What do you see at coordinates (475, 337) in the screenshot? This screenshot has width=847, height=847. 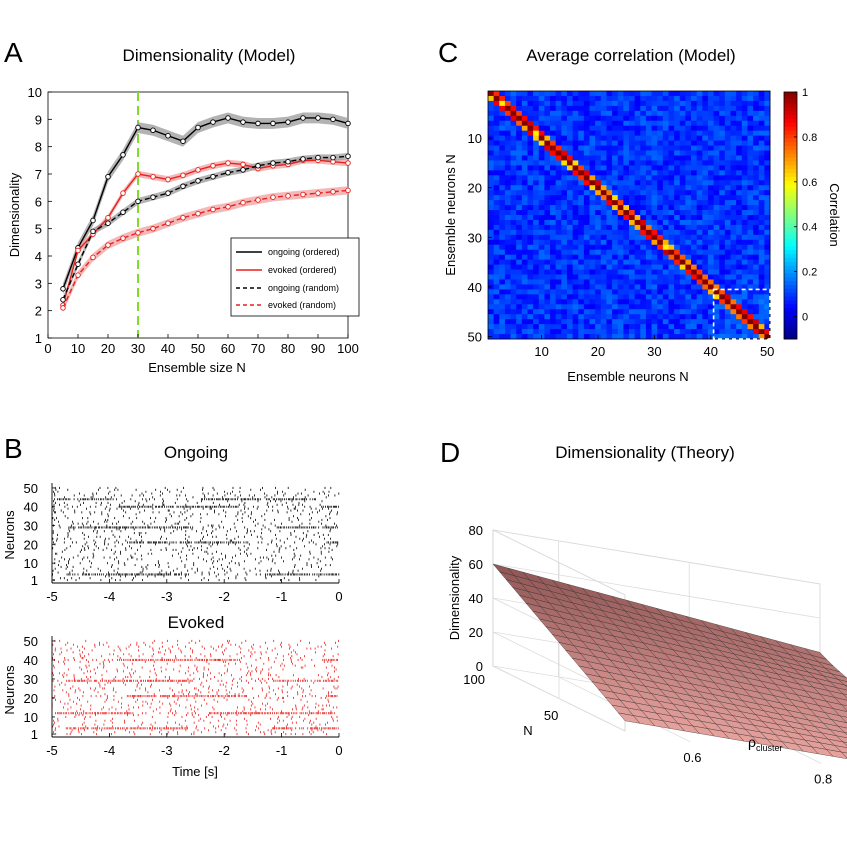 I see `y-tick-label: 50` at bounding box center [475, 337].